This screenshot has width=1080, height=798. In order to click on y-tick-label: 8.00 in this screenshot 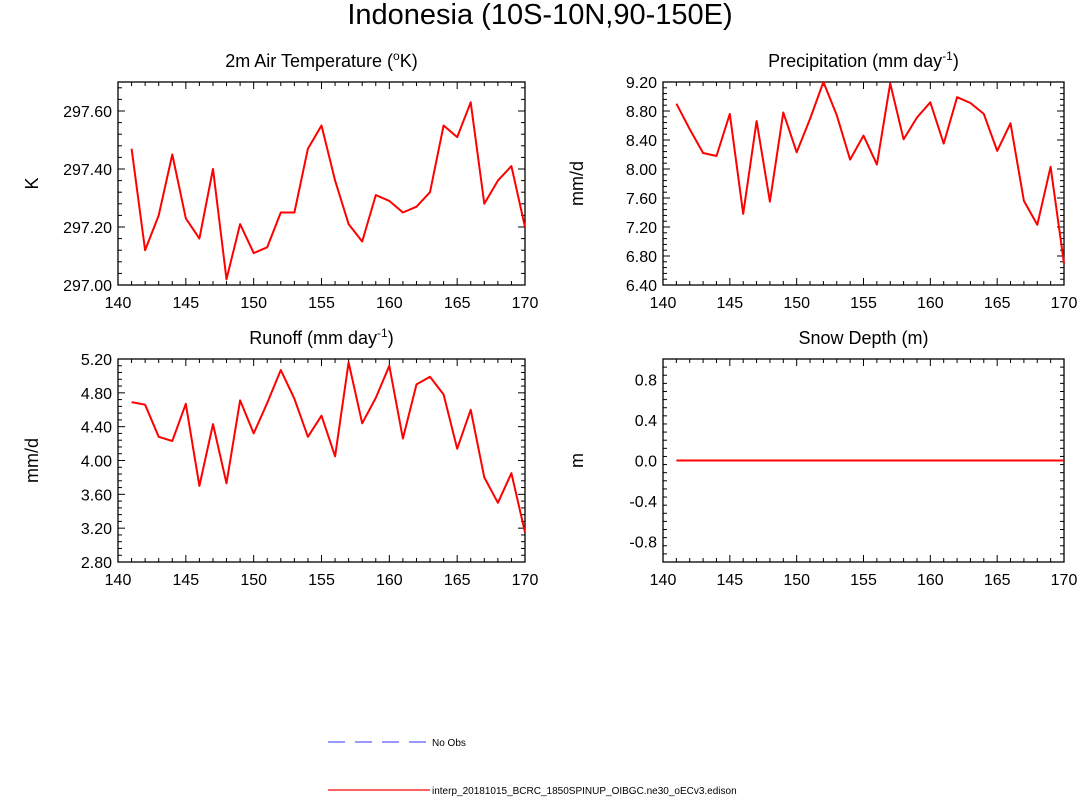, I will do `click(641, 170)`.